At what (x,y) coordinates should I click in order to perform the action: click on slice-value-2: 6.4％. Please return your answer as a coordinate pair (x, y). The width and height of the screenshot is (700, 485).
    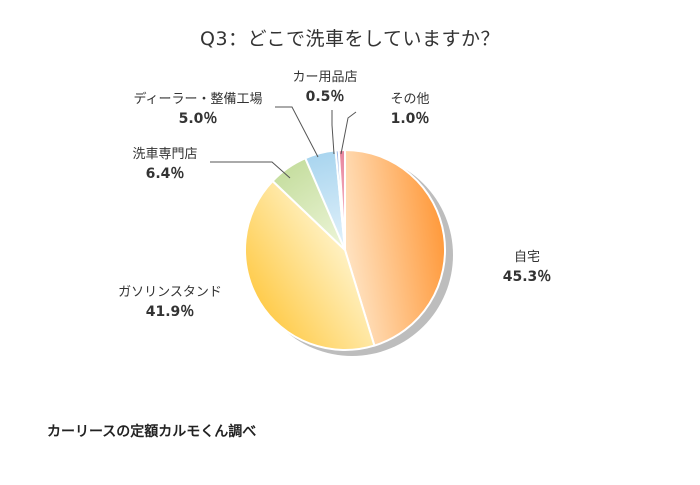
    Looking at the image, I should click on (165, 174).